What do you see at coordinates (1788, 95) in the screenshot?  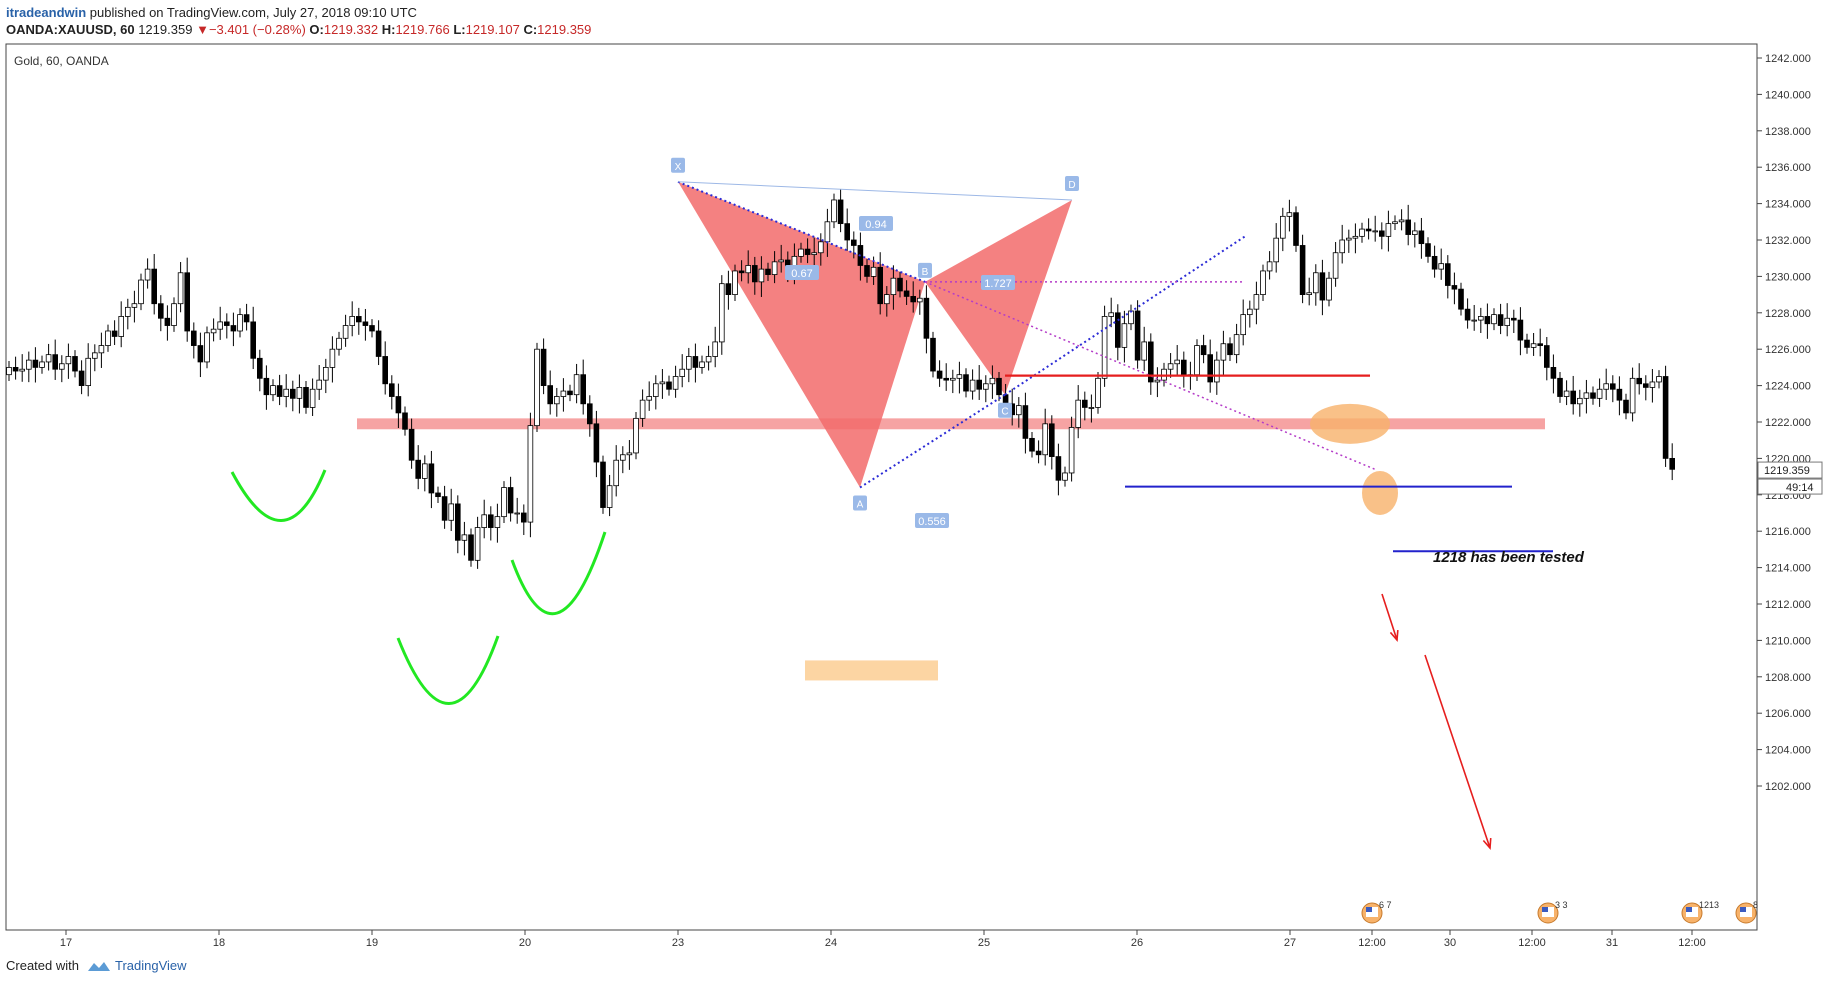 I see `y-tick-label: 1240.000` at bounding box center [1788, 95].